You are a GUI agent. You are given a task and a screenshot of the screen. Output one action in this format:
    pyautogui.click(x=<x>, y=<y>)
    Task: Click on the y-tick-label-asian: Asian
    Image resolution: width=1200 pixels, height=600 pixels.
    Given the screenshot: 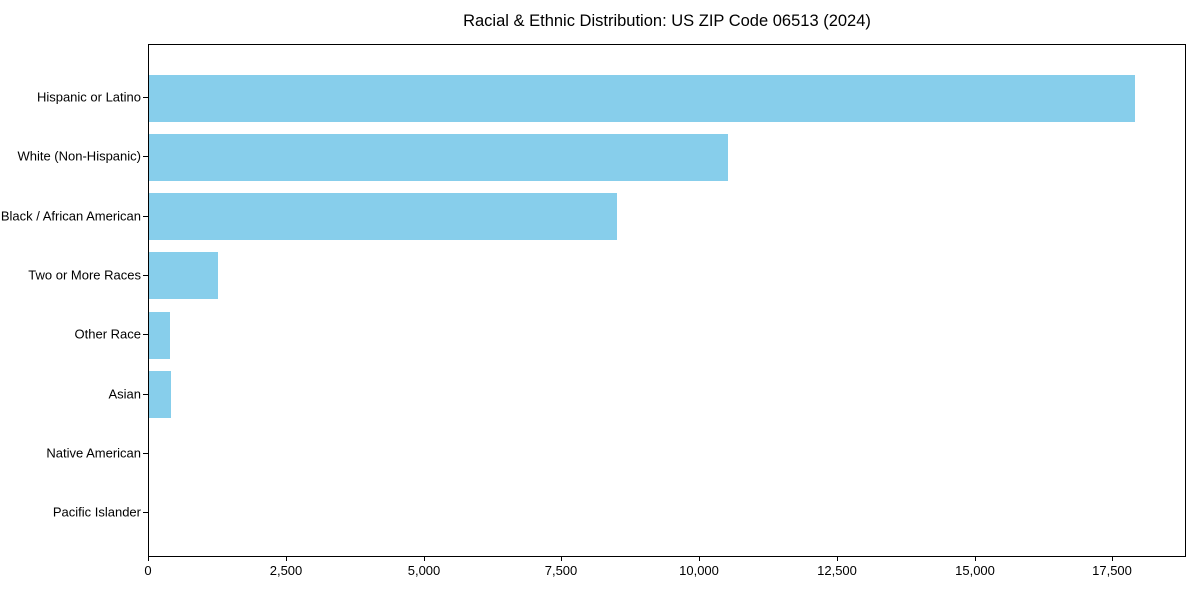 What is the action you would take?
    pyautogui.click(x=124, y=393)
    